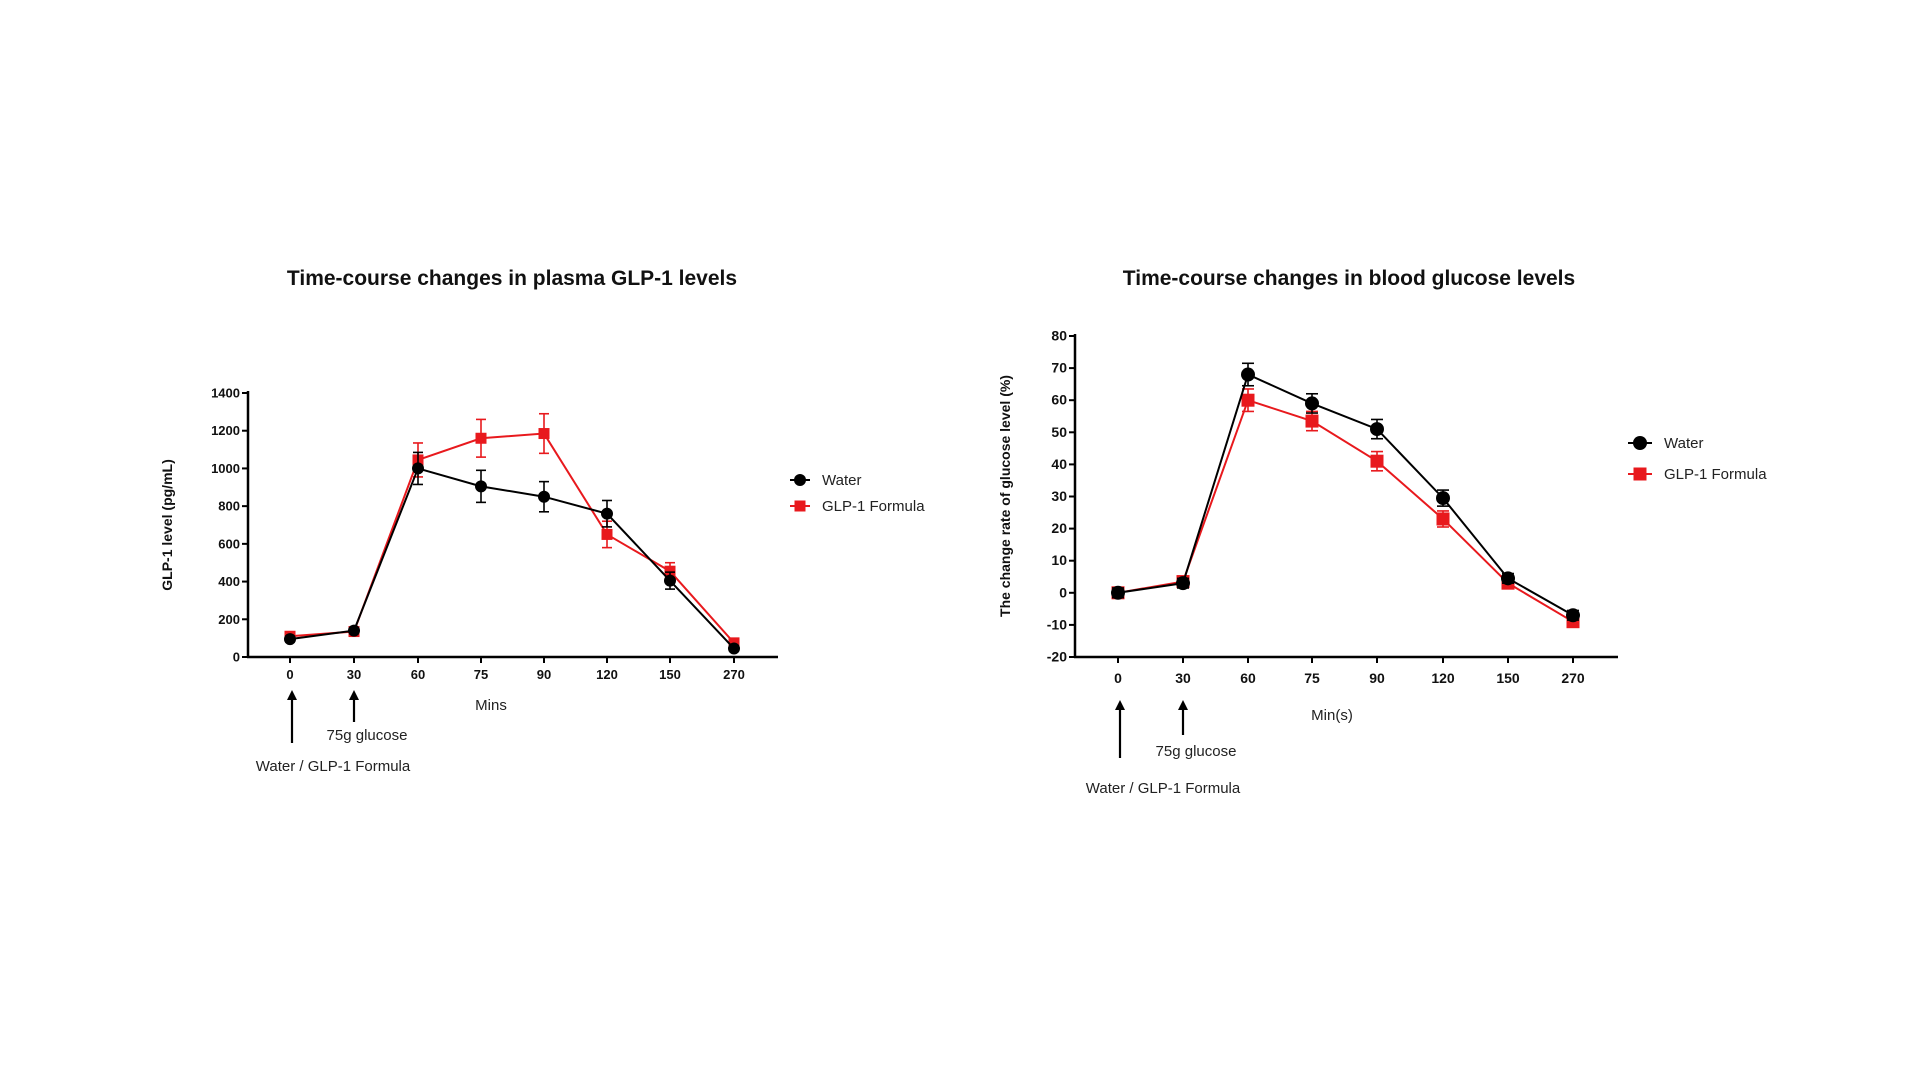  What do you see at coordinates (225, 393) in the screenshot?
I see `y-tick-label: 1400` at bounding box center [225, 393].